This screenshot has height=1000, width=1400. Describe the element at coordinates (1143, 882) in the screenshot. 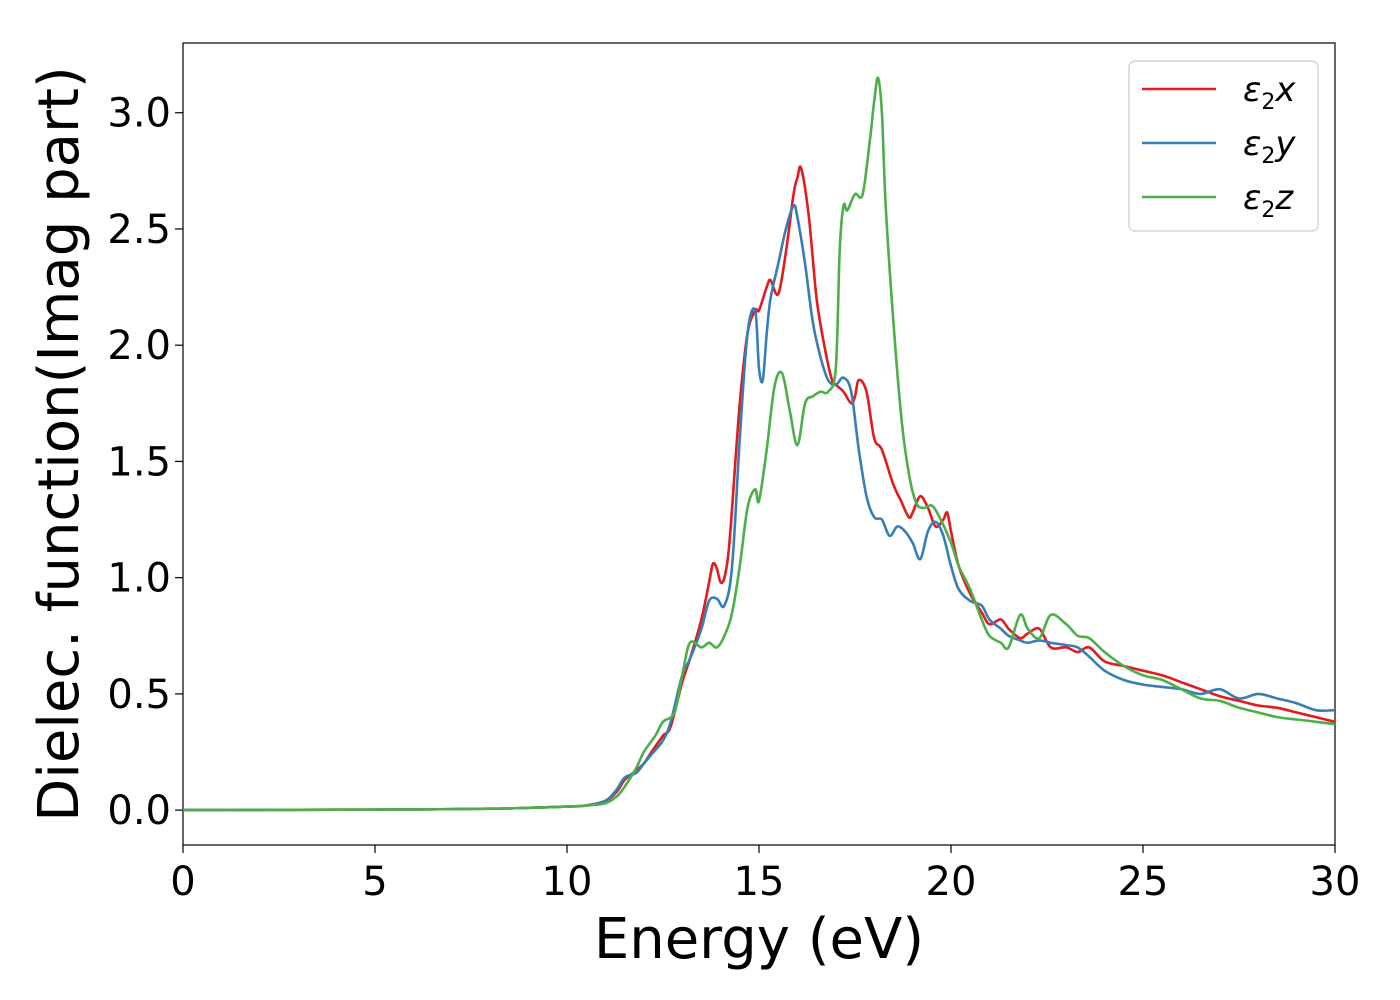

I see `x-tick-label: 25` at that location.